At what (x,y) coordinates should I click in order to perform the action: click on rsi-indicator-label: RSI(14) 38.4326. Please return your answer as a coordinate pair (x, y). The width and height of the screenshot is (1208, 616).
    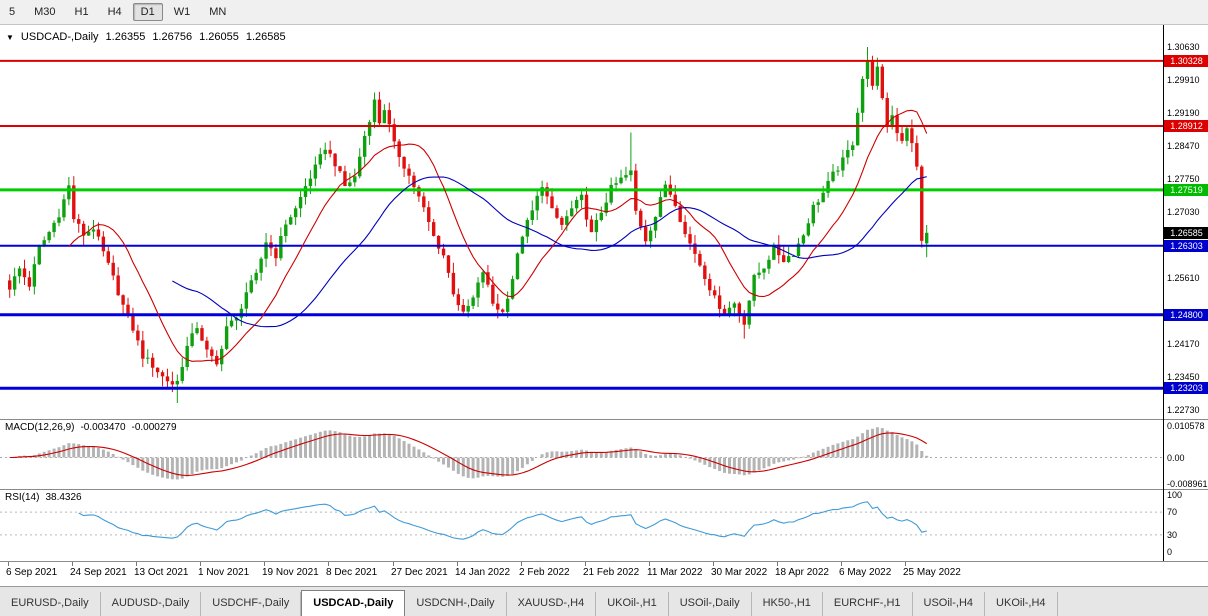
    Looking at the image, I should click on (43, 497).